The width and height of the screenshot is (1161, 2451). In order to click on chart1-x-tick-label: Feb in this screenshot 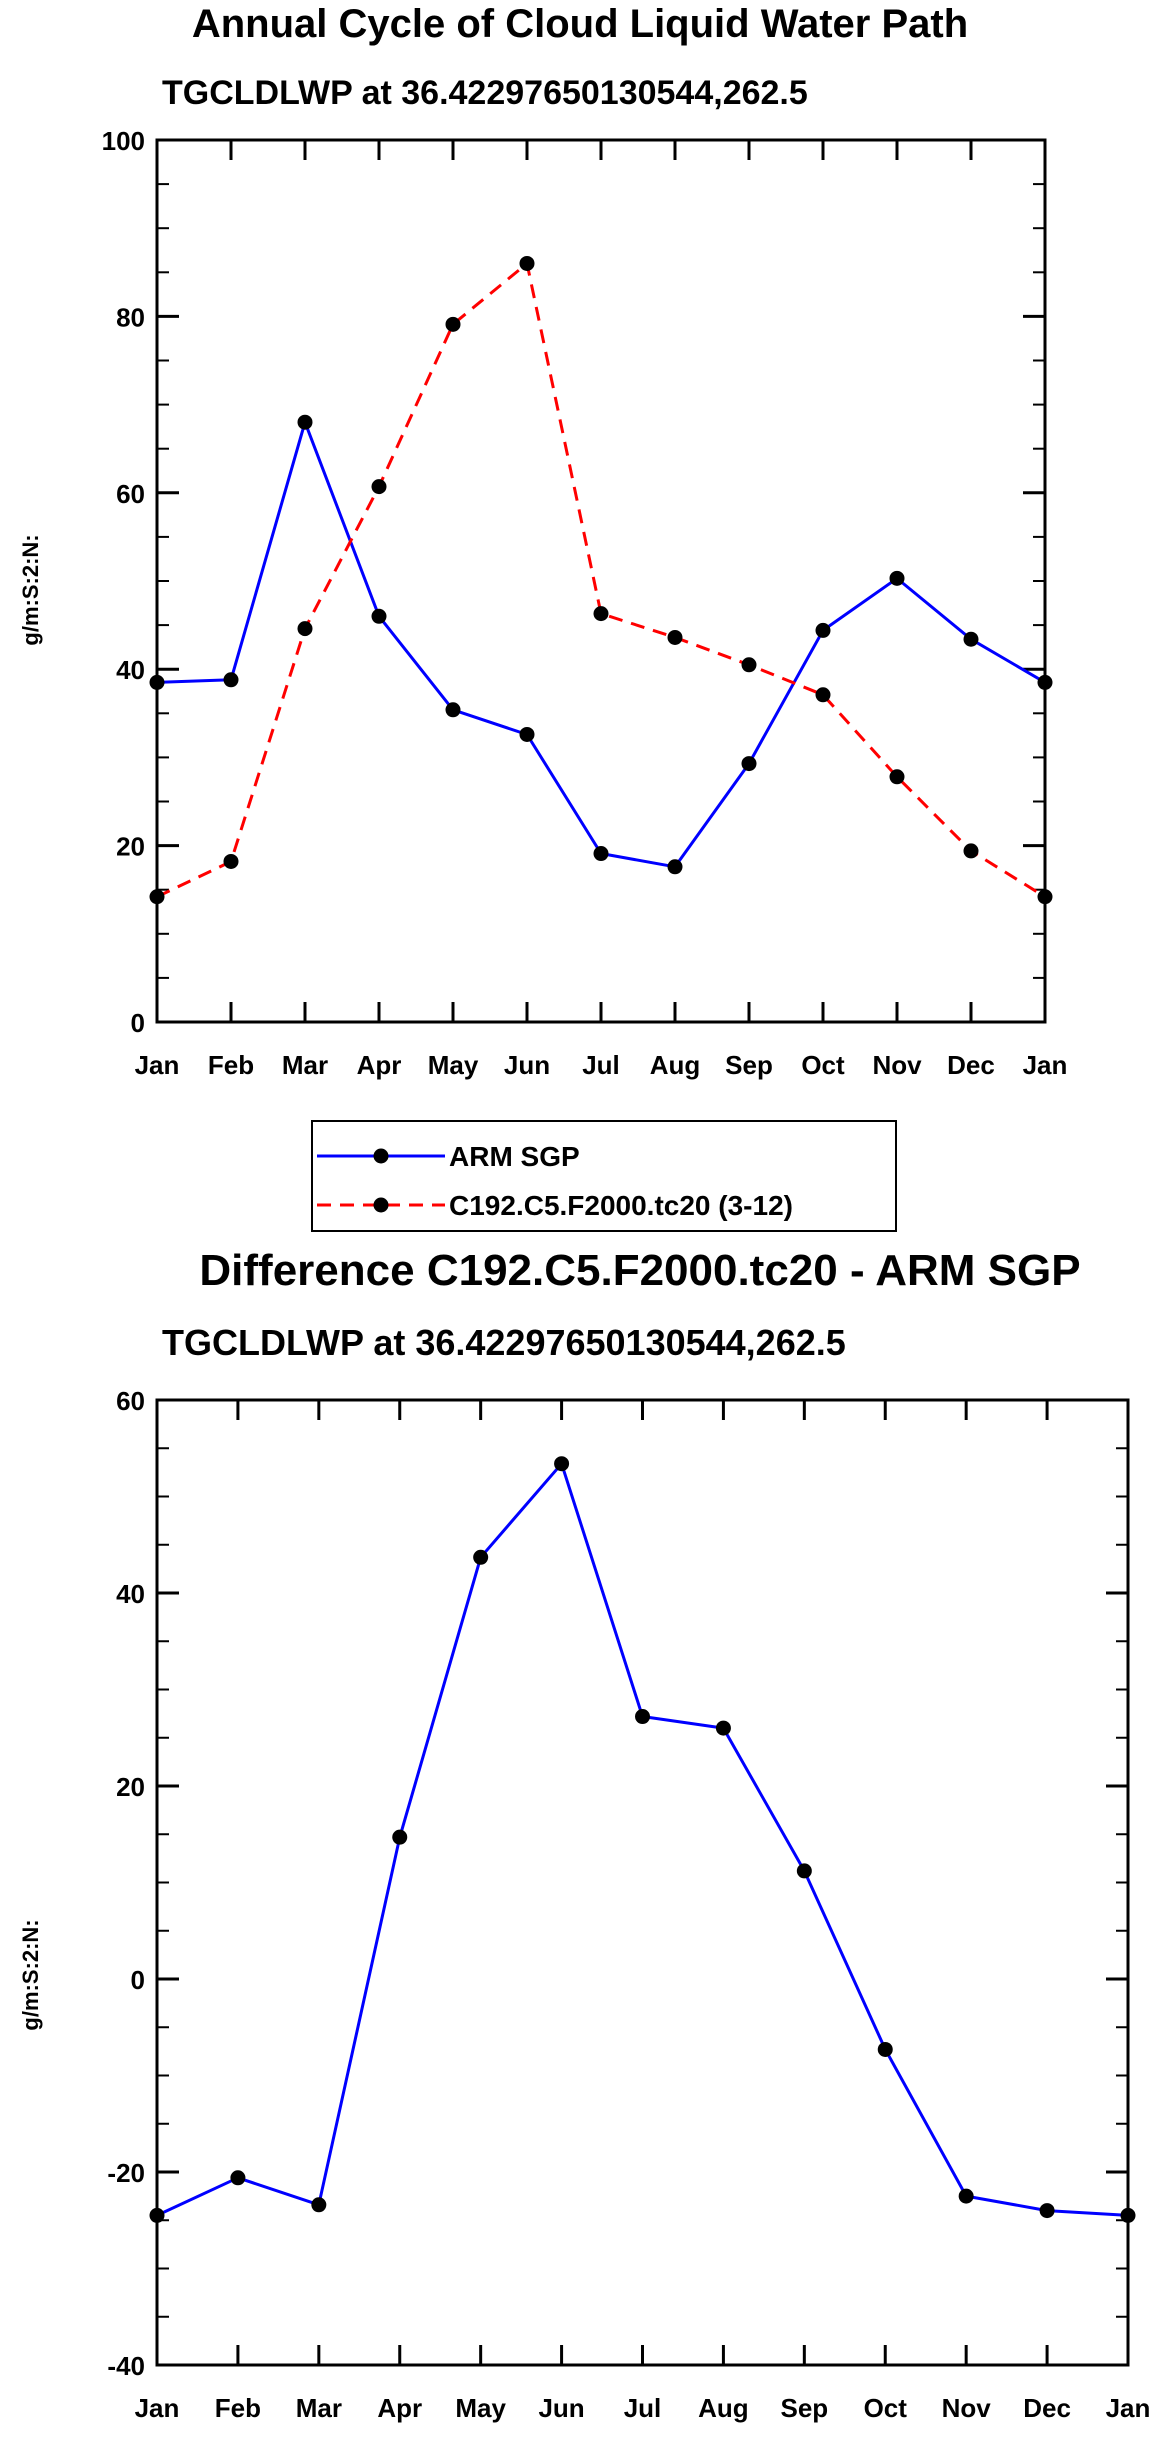, I will do `click(231, 1065)`.